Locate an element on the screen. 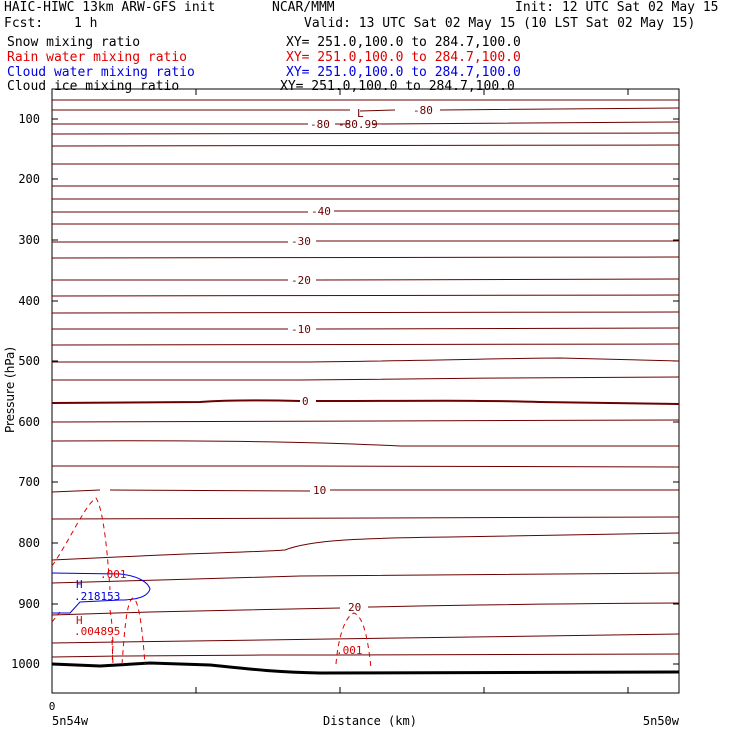 This screenshot has width=740, height=740. rain-max-marker: H is located at coordinates (79, 620).